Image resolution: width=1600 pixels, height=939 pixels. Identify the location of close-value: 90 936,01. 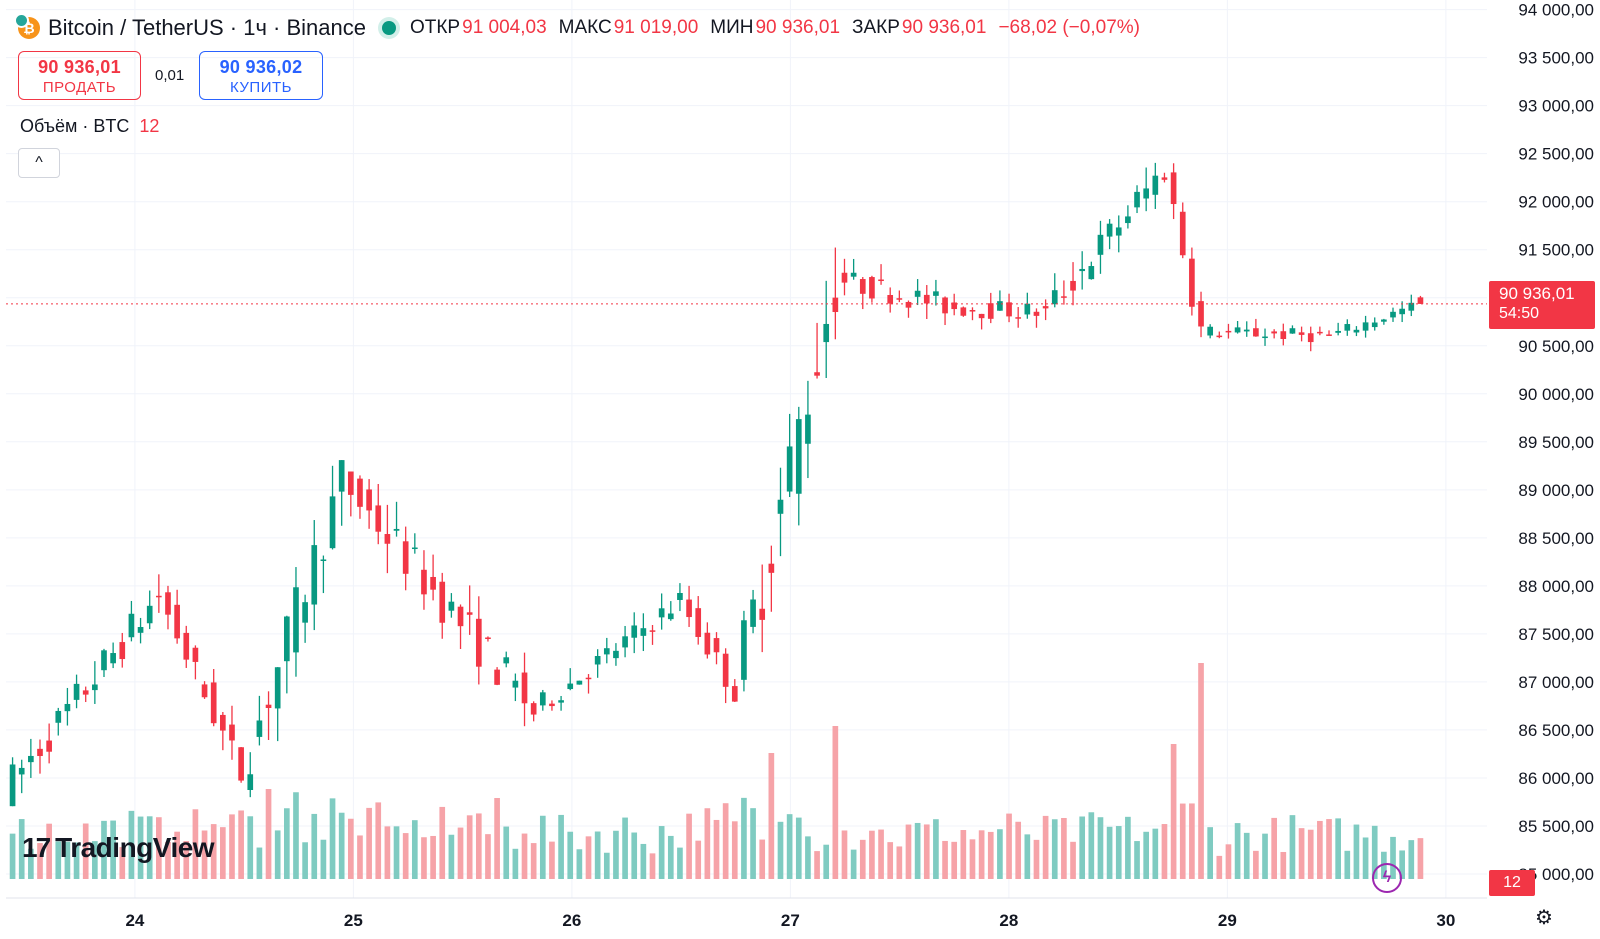
(944, 27).